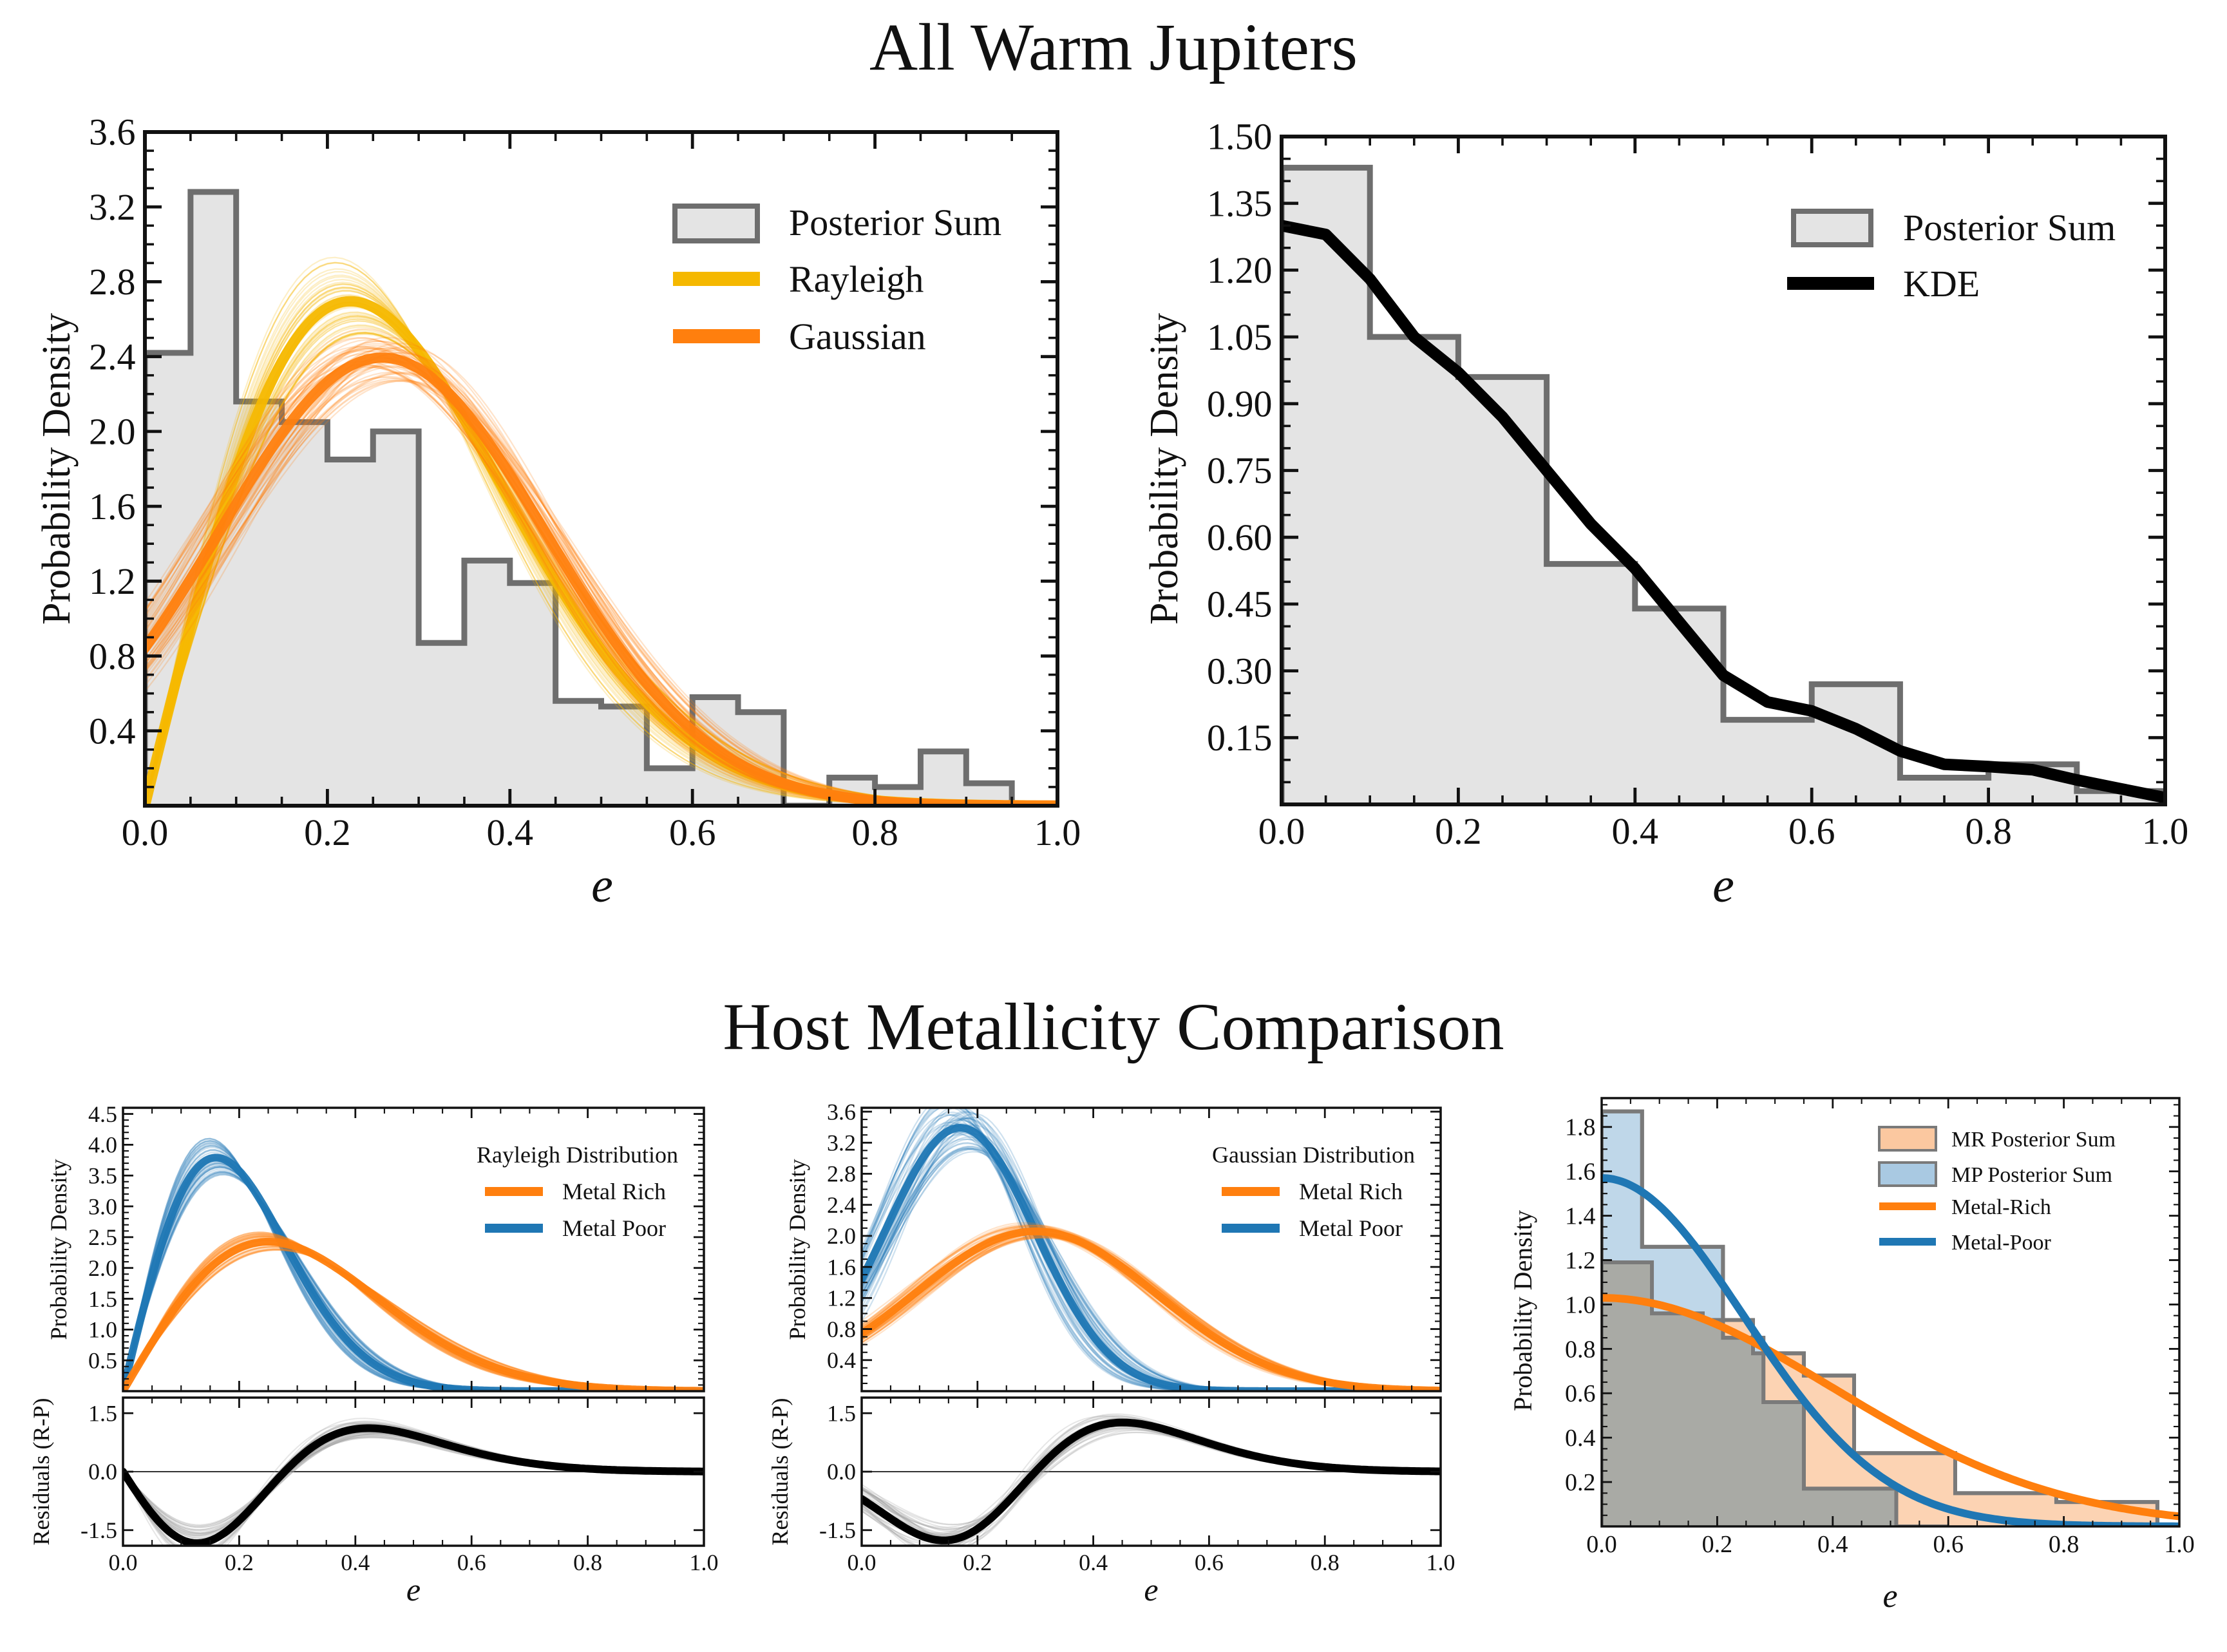 The width and height of the screenshot is (2227, 1652). Describe the element at coordinates (1240, 537) in the screenshot. I see `y-tick-label: 0.60` at that location.